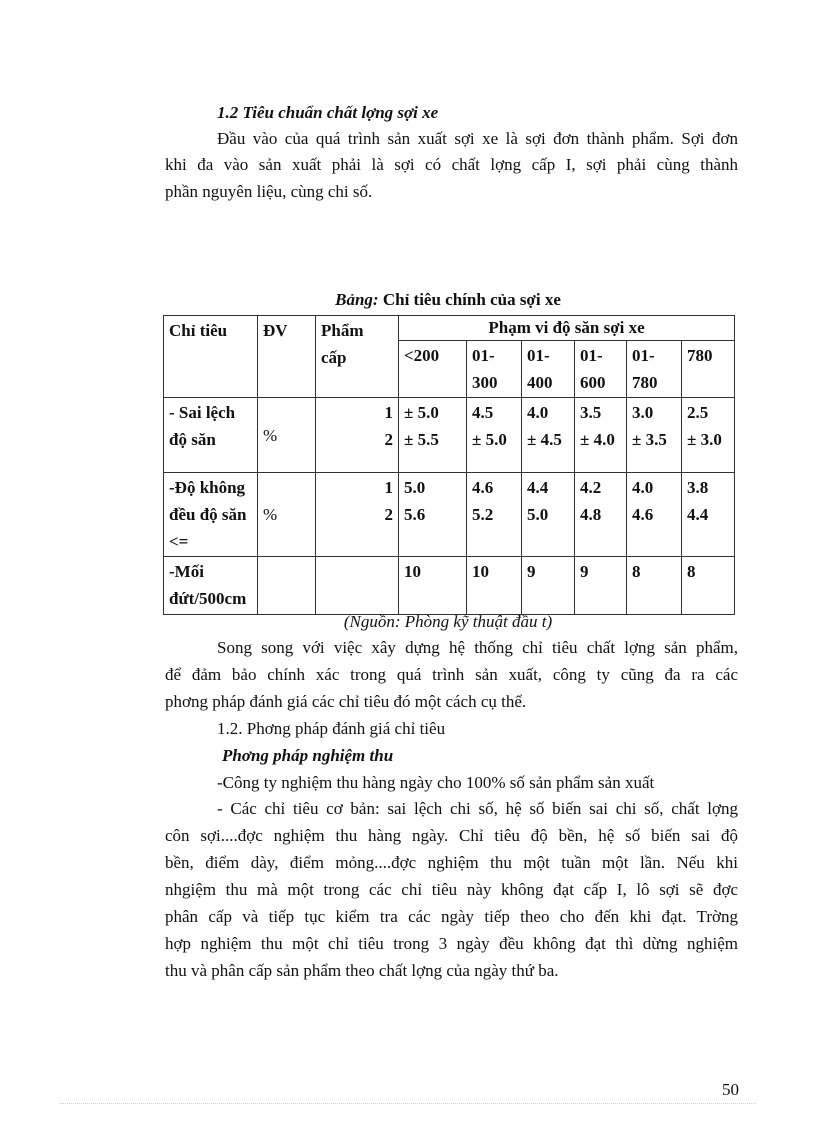  What do you see at coordinates (408, 1103) in the screenshot?
I see `page-border` at bounding box center [408, 1103].